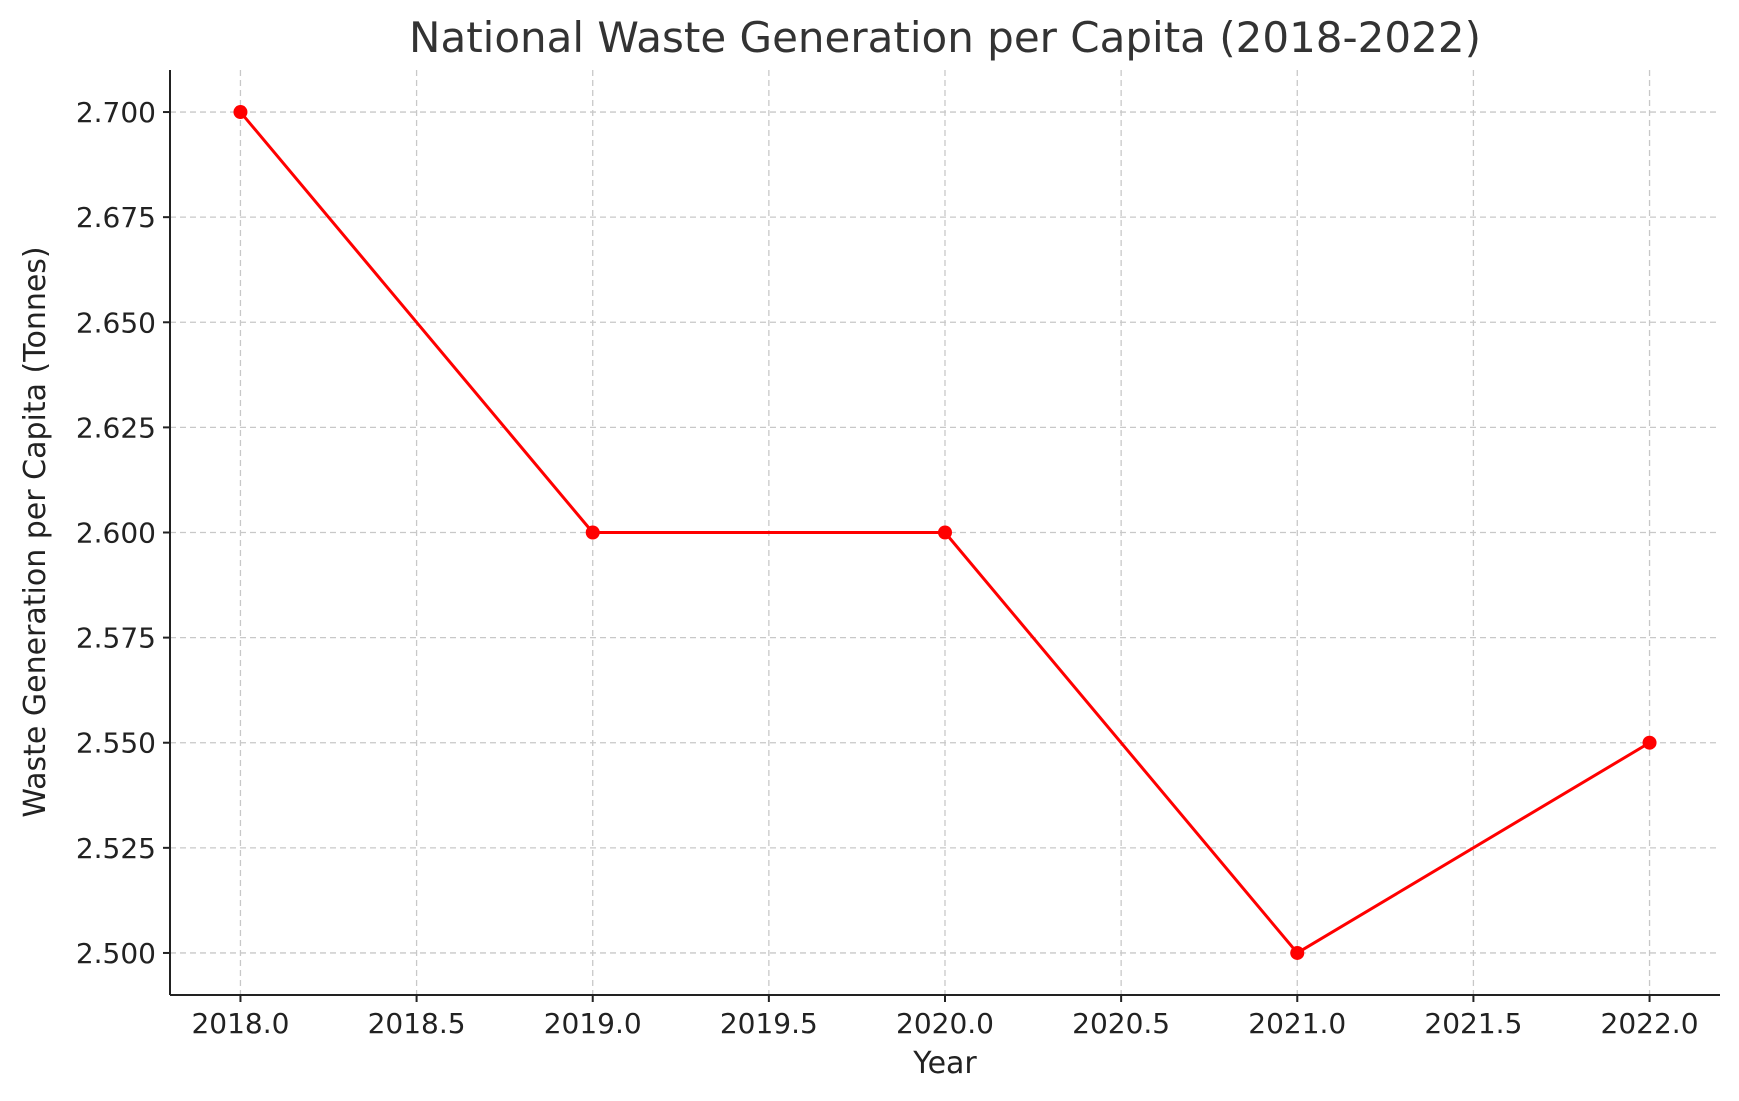 This screenshot has height=1101, width=1739. Describe the element at coordinates (116, 953) in the screenshot. I see `y-tick-label: 2.500` at that location.